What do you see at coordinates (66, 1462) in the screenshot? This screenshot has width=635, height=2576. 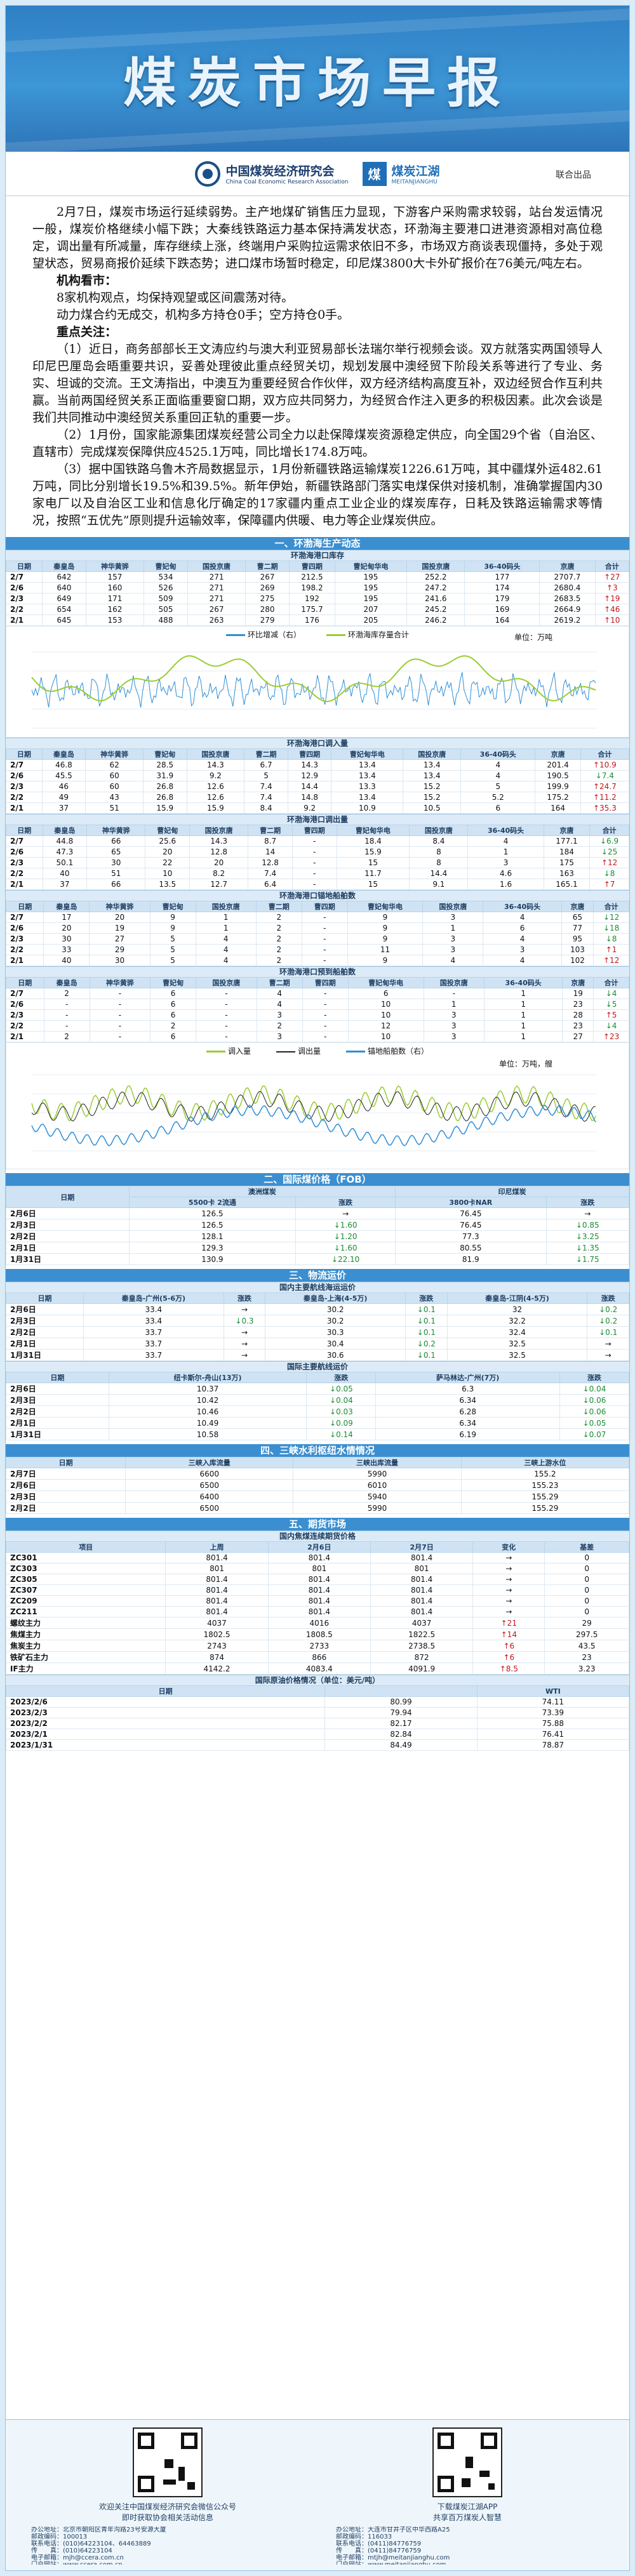 I see `threegorges-header-0: 日期` at bounding box center [66, 1462].